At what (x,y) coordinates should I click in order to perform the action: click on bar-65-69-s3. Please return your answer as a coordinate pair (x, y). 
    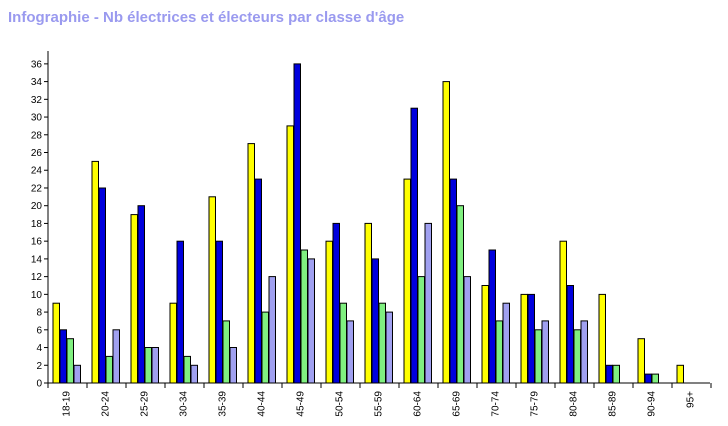
    Looking at the image, I should click on (460, 294).